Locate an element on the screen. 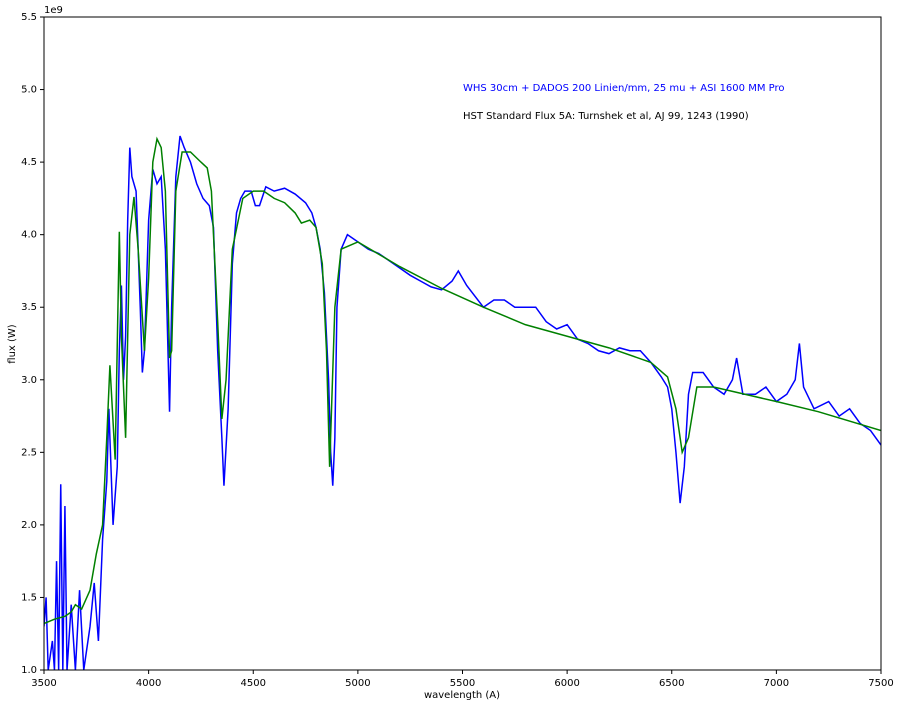 The width and height of the screenshot is (901, 708). y-tick-label: 2.0 is located at coordinates (29, 525).